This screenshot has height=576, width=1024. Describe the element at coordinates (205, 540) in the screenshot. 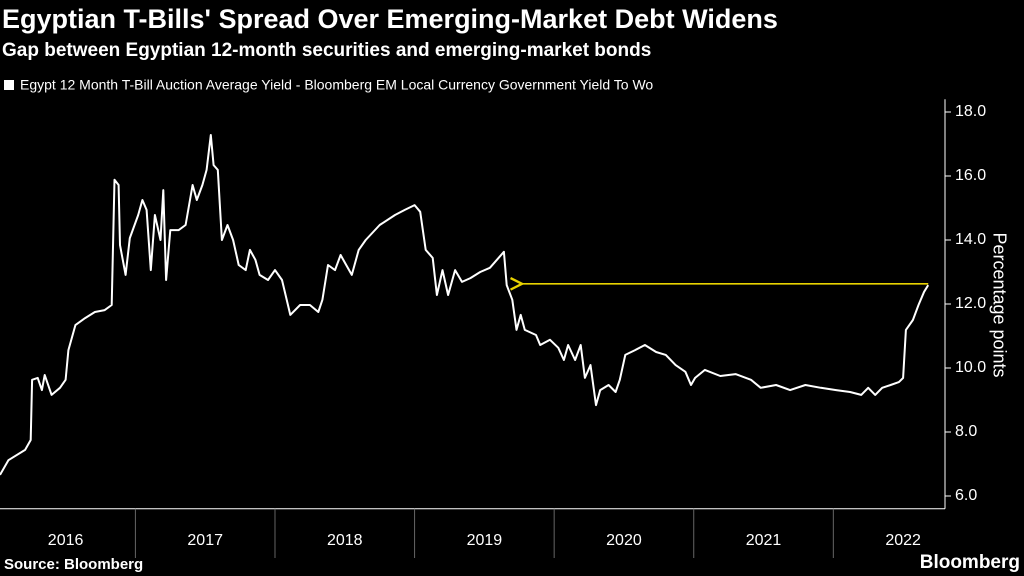

I see `x-tick-label: 2017` at that location.